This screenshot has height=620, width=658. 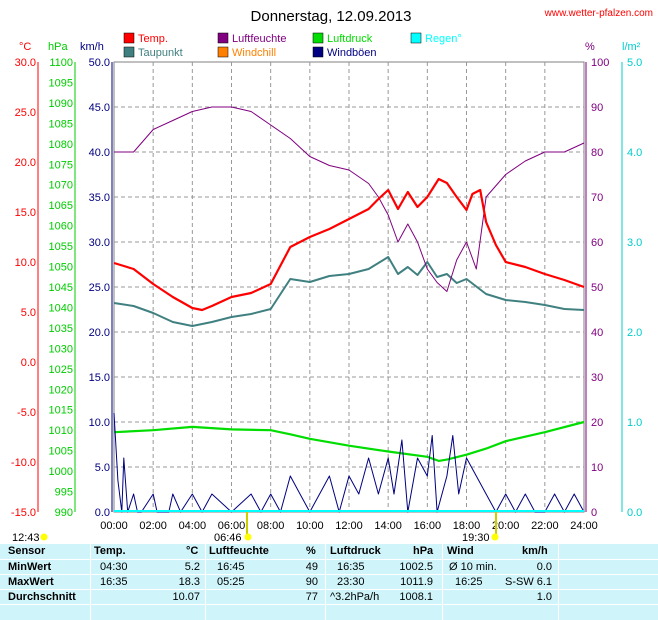 I want to click on tick-label-humidity: 10, so click(x=597, y=468).